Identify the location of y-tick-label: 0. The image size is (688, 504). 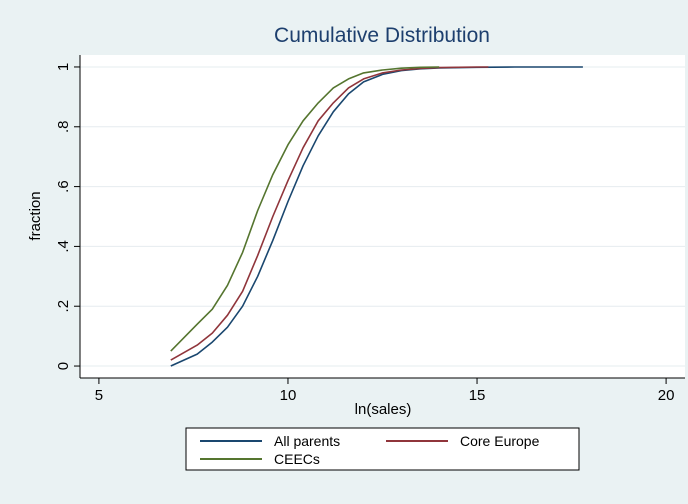
(63, 366).